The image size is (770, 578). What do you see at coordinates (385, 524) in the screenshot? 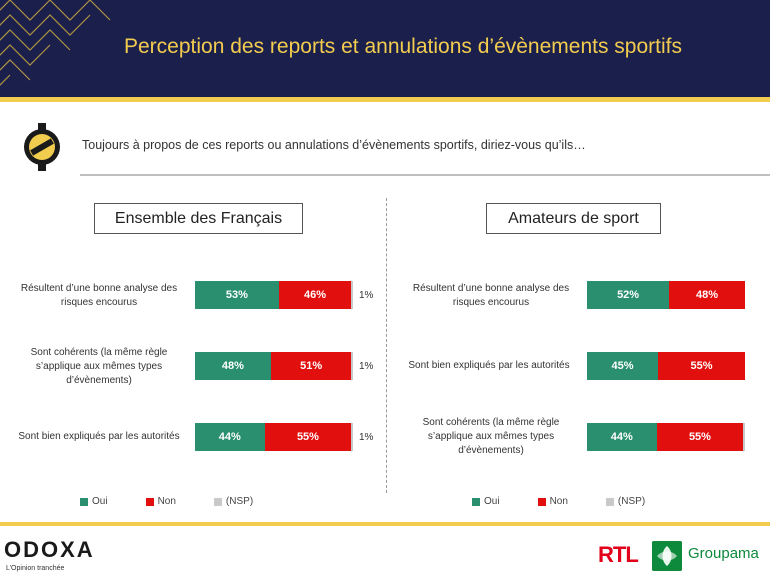
I see `footer-accent-stripe` at bounding box center [385, 524].